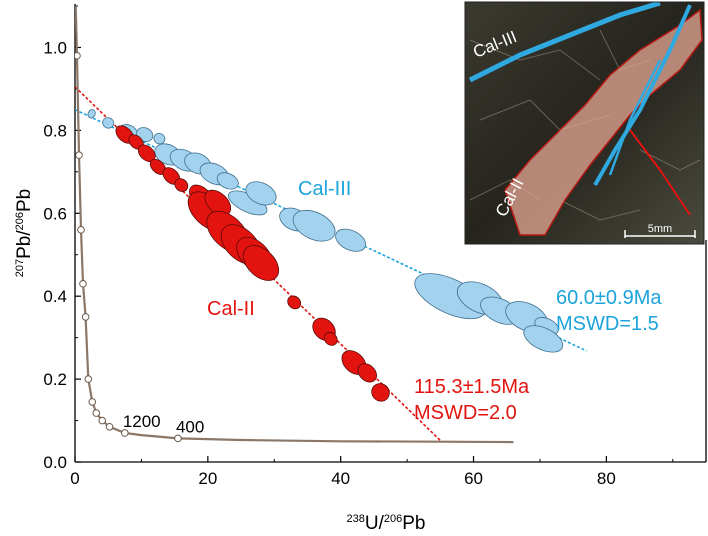  What do you see at coordinates (55, 379) in the screenshot?
I see `y-tick-label: 0.2` at bounding box center [55, 379].